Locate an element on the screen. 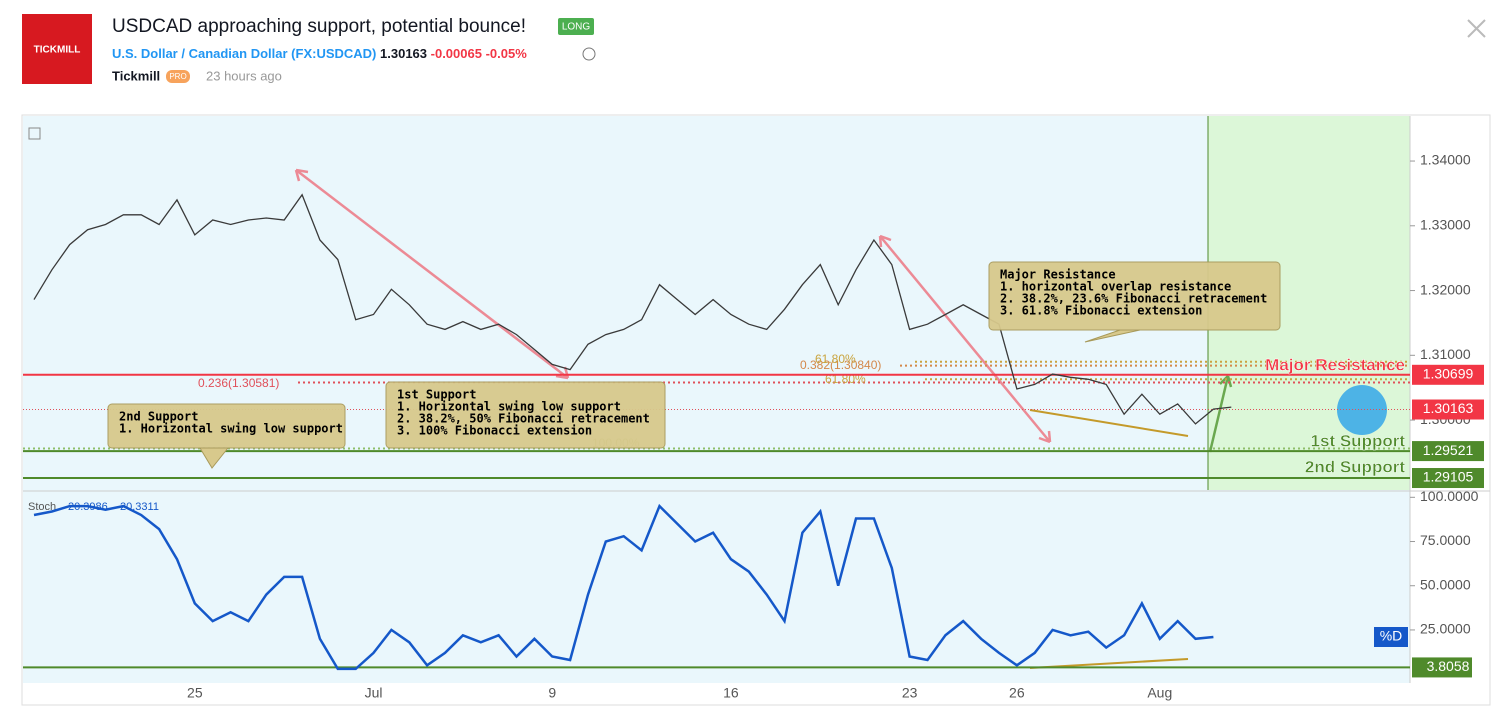  y-tick-label: 25.0000 is located at coordinates (1445, 629).